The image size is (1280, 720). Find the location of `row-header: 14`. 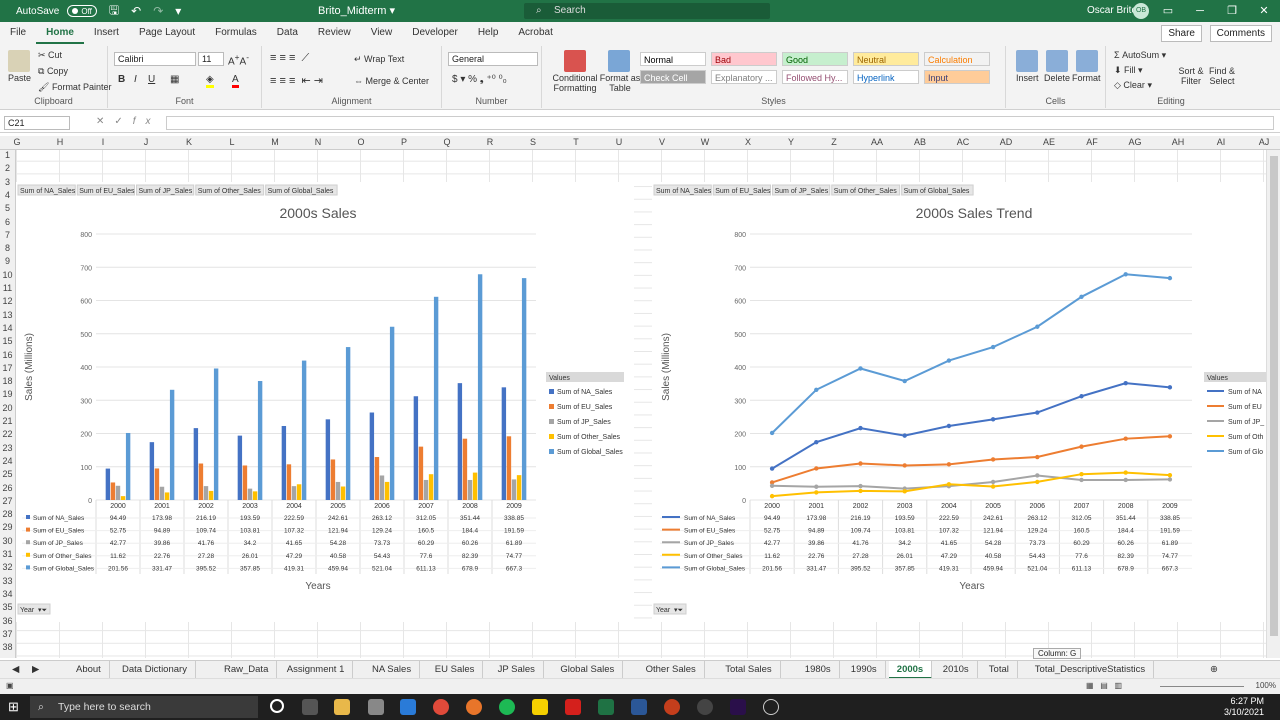

row-header: 14 is located at coordinates (7, 327).